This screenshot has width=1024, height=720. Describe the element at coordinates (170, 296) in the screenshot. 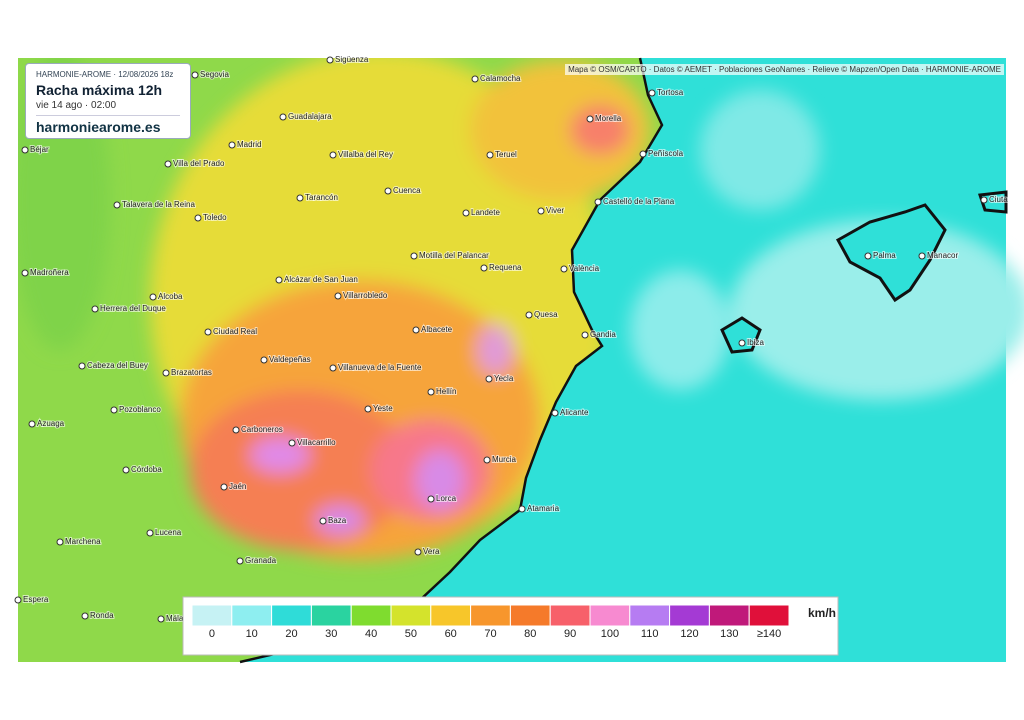

I see `city-label: Alcoba` at that location.